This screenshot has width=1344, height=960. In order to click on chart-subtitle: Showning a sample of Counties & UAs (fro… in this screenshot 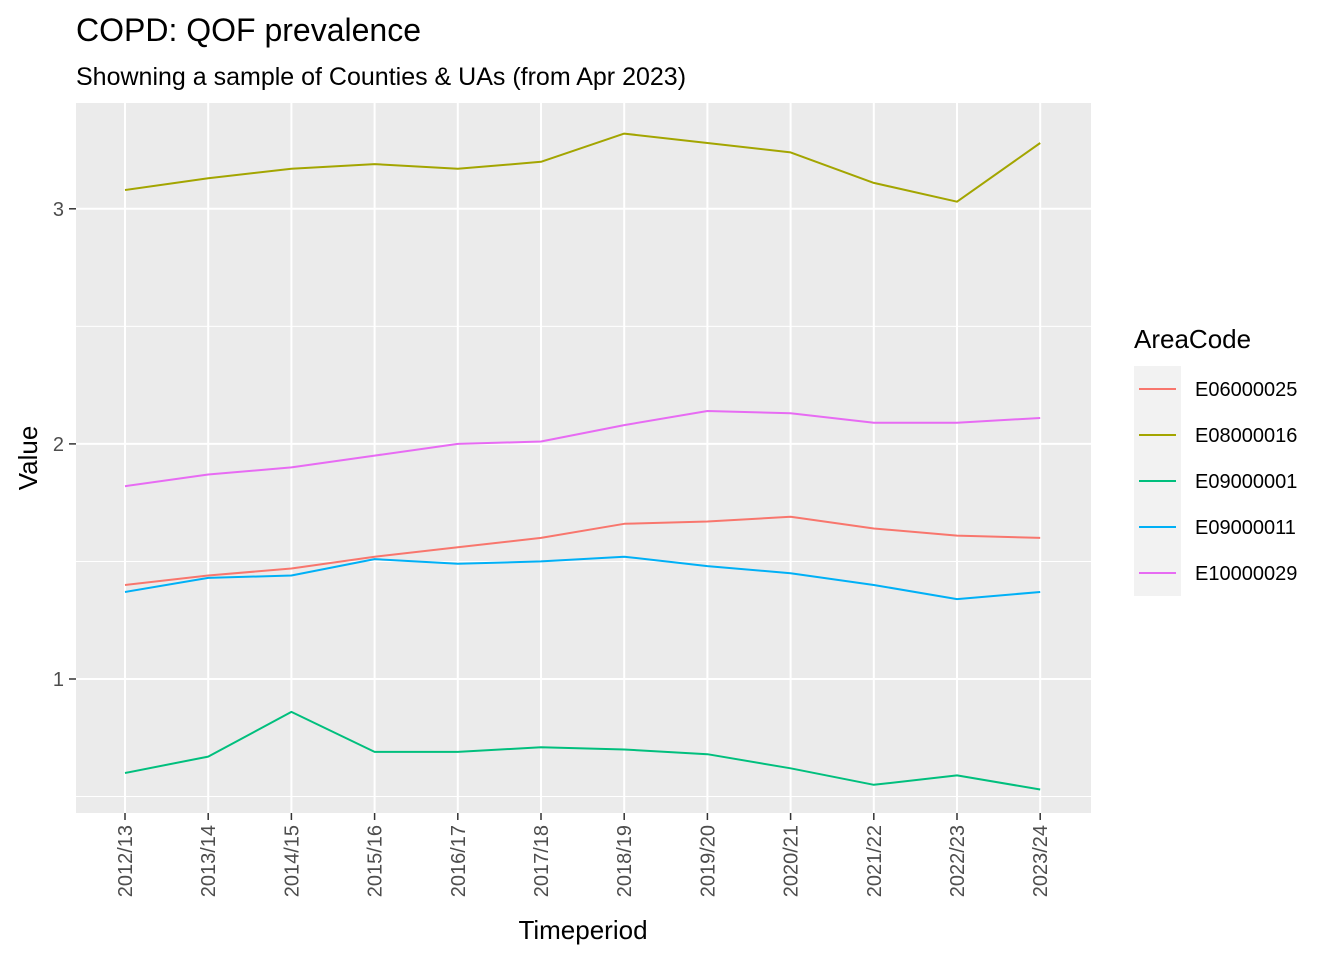, I will do `click(381, 77)`.